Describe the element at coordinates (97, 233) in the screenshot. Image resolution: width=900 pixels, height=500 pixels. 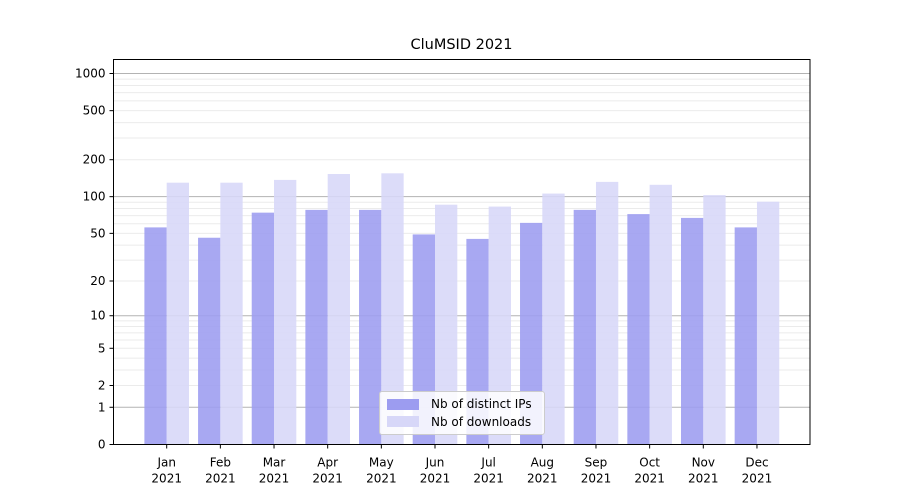
I see `y-tick-label: 50` at that location.